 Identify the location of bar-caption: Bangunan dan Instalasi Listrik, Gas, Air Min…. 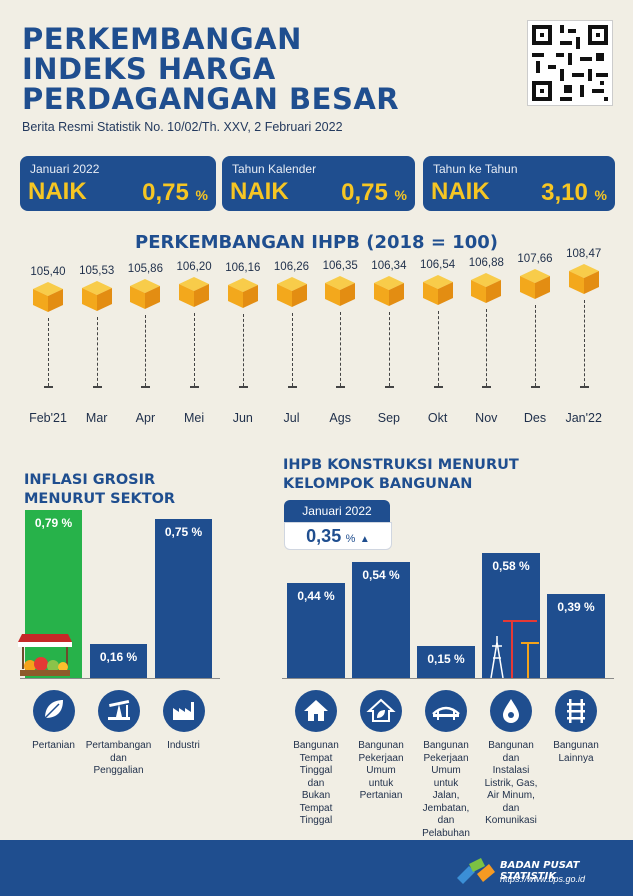
(511, 784).